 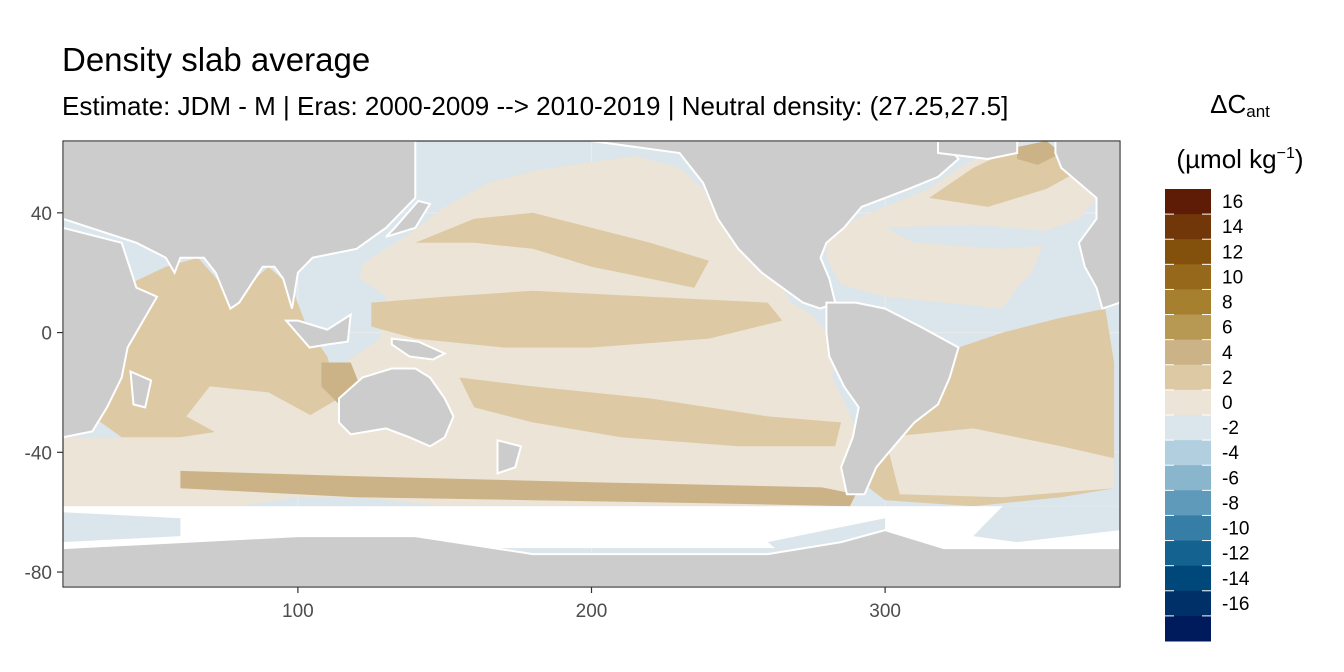 What do you see at coordinates (249, 416) in the screenshot?
I see `region-indian-south-patch` at bounding box center [249, 416].